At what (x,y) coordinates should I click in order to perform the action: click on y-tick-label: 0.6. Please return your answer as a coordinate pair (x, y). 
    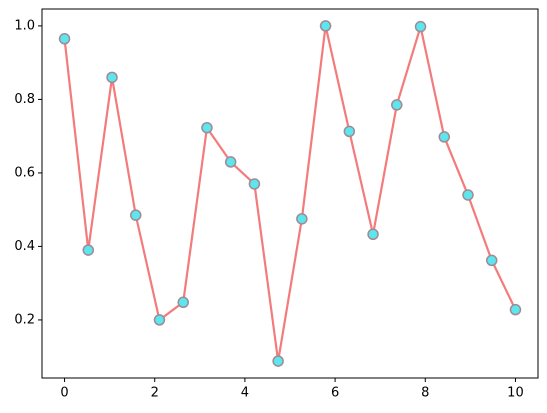
    Looking at the image, I should click on (24, 172).